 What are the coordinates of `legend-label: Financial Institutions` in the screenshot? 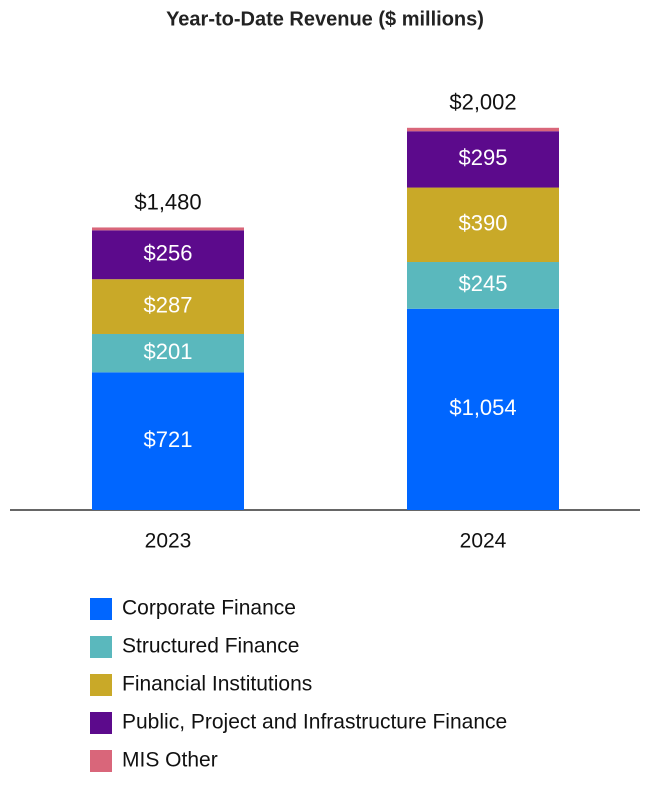 It's located at (217, 684).